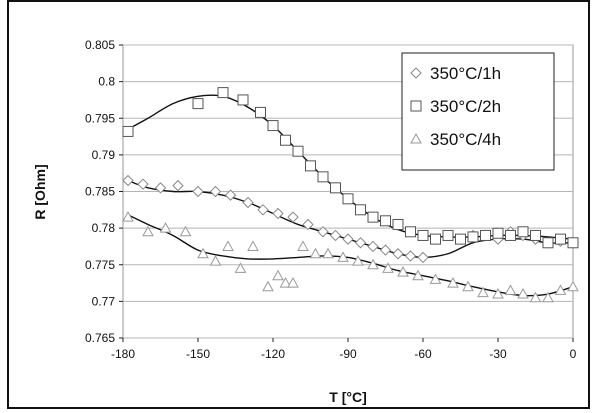 The height and width of the screenshot is (413, 596). I want to click on y-tick-label: 0.78, so click(104, 228).